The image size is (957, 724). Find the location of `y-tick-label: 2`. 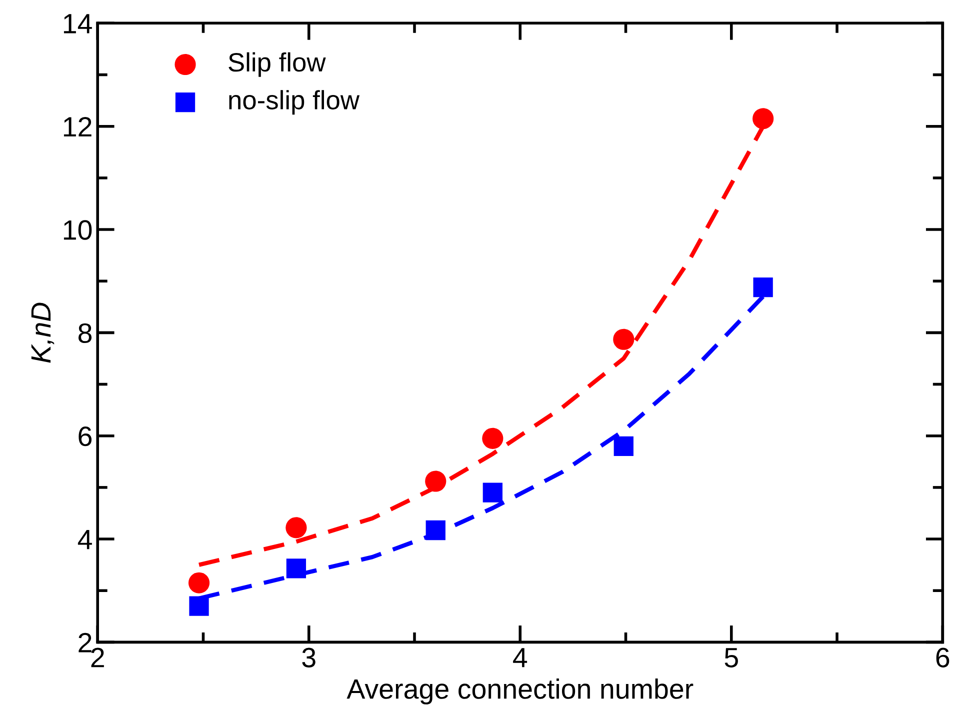

y-tick-label: 2 is located at coordinates (85, 642).